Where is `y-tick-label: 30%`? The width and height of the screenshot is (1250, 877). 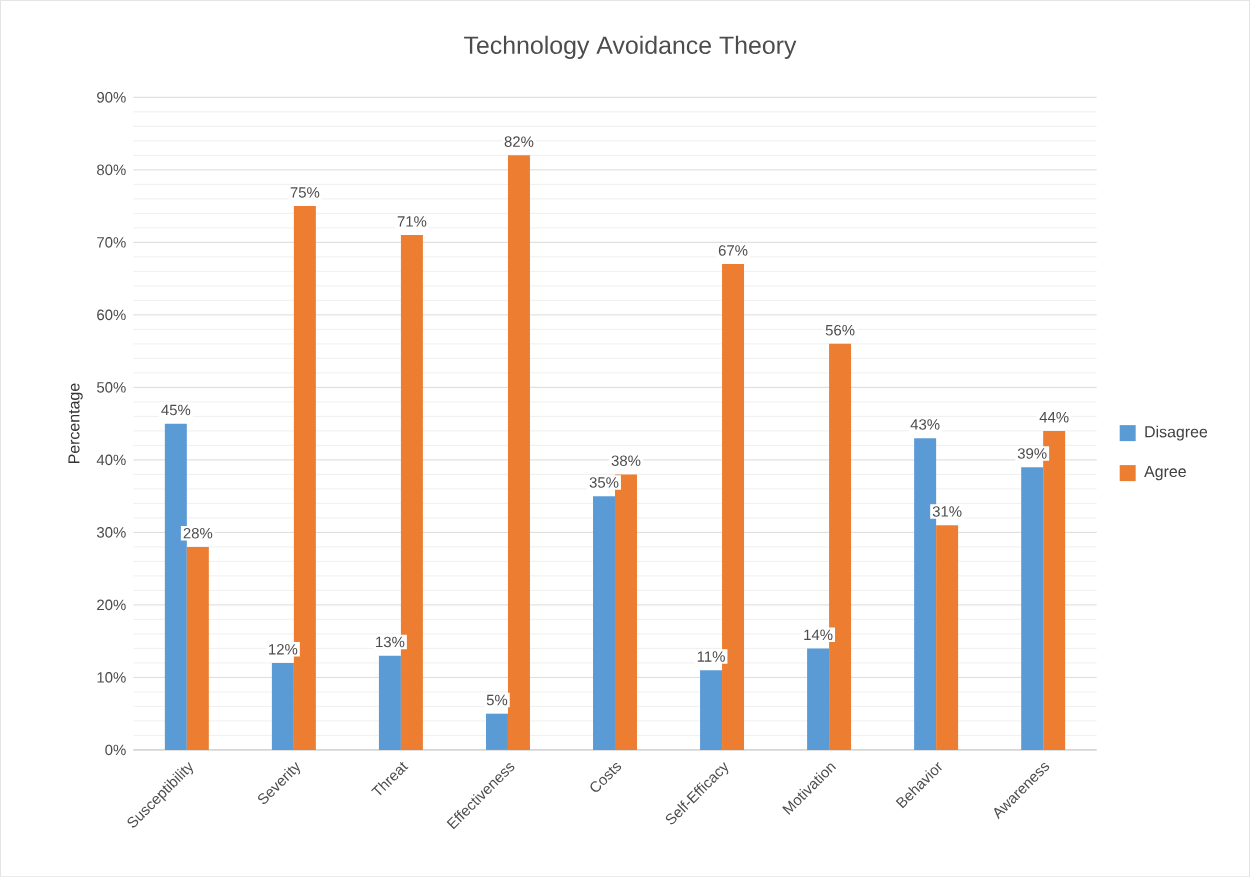 y-tick-label: 30% is located at coordinates (111, 532).